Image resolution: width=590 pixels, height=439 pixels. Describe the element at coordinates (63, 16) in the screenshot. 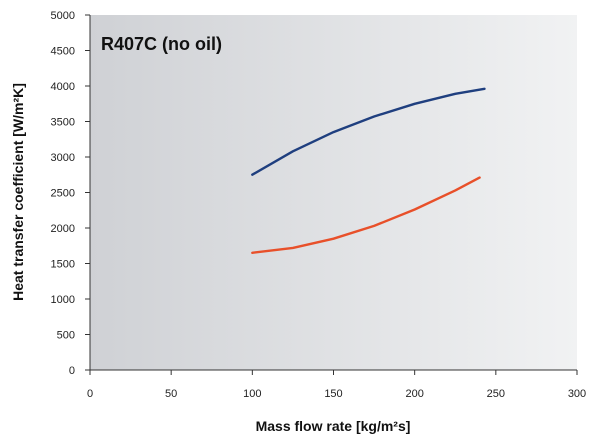

I see `y-tick-label: 5000` at that location.